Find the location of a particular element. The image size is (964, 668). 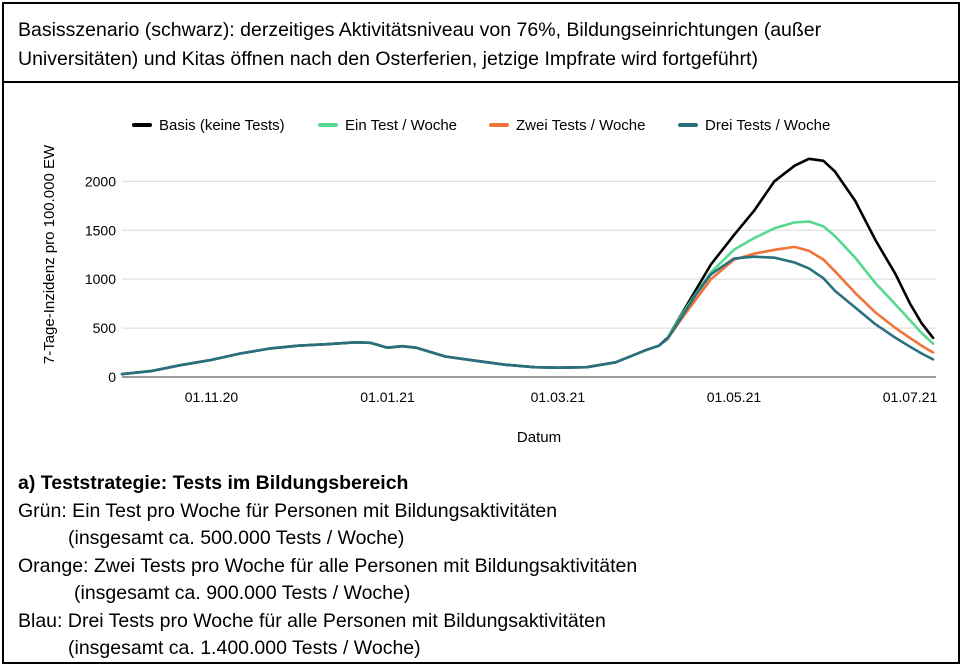

legend-label: Basis (keine Tests) is located at coordinates (222, 125).